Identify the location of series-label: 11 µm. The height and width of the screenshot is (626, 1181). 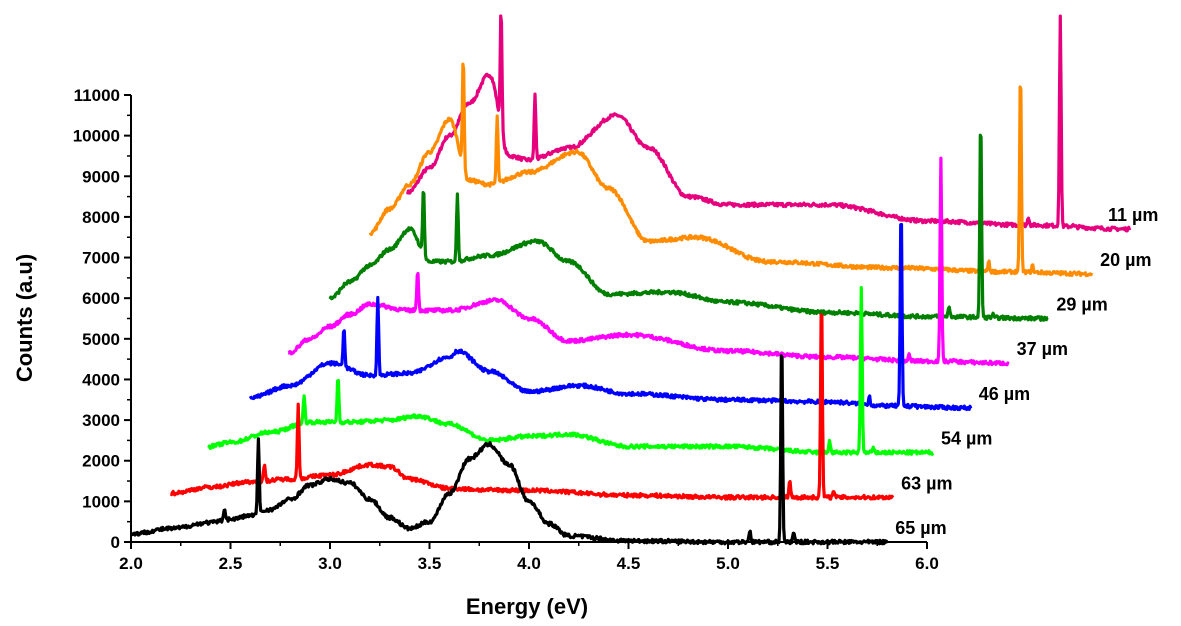
(1133, 215).